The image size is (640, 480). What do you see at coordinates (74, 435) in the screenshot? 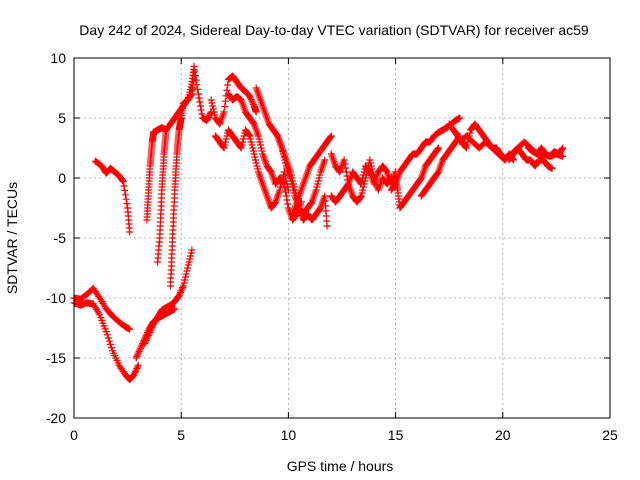
I see `x-tick-label: 0` at bounding box center [74, 435].